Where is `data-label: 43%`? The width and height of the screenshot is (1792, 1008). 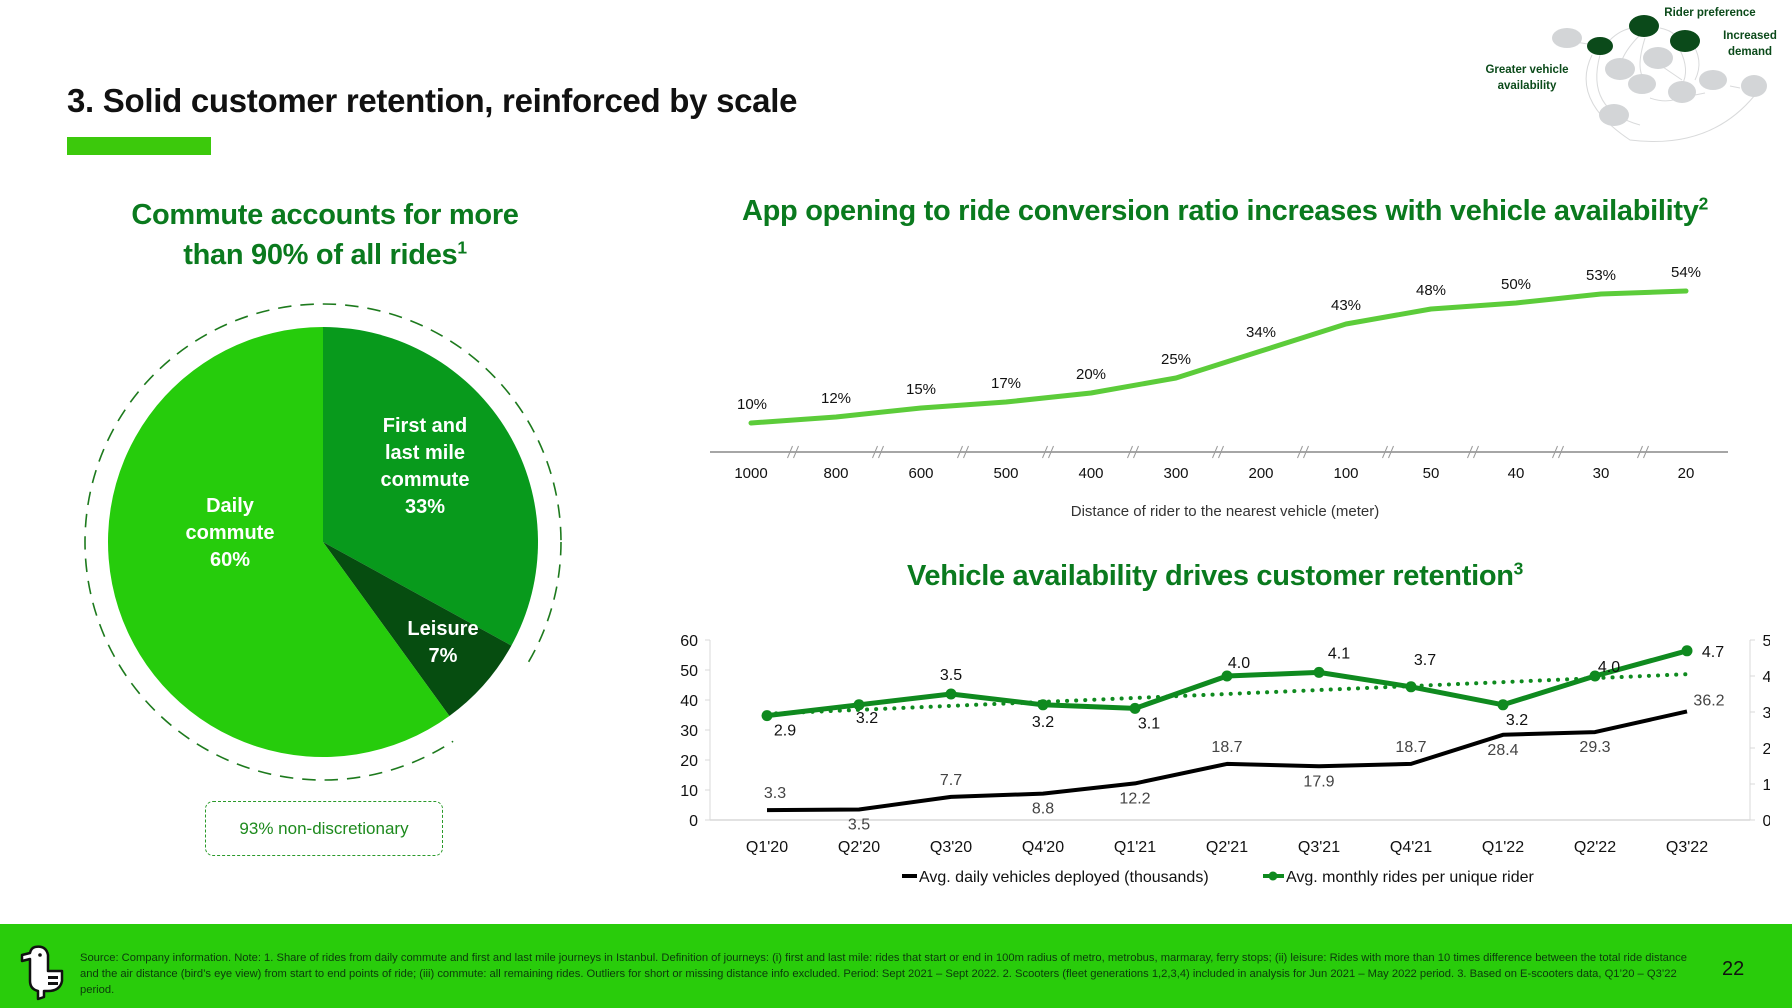 data-label: 43% is located at coordinates (1346, 305).